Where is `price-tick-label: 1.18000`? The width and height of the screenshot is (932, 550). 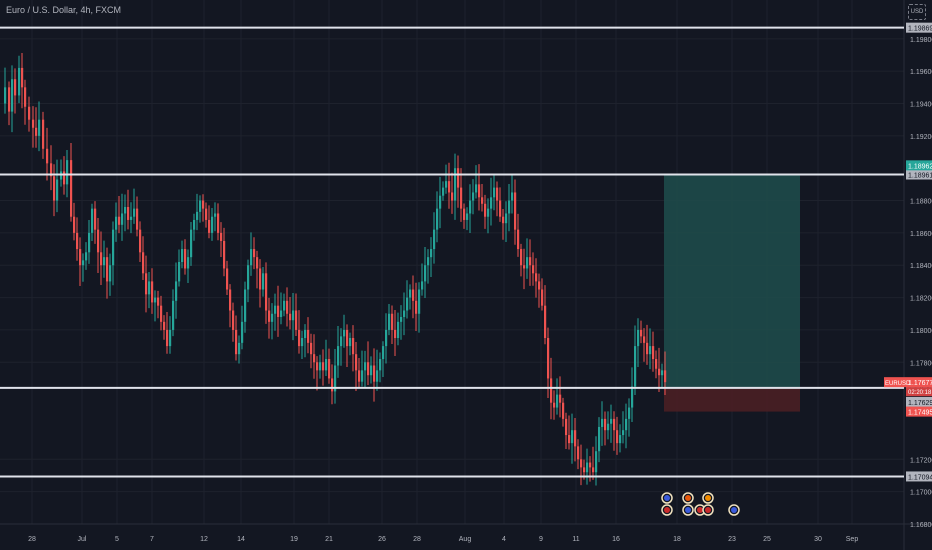
price-tick-label: 1.18000 is located at coordinates (921, 331).